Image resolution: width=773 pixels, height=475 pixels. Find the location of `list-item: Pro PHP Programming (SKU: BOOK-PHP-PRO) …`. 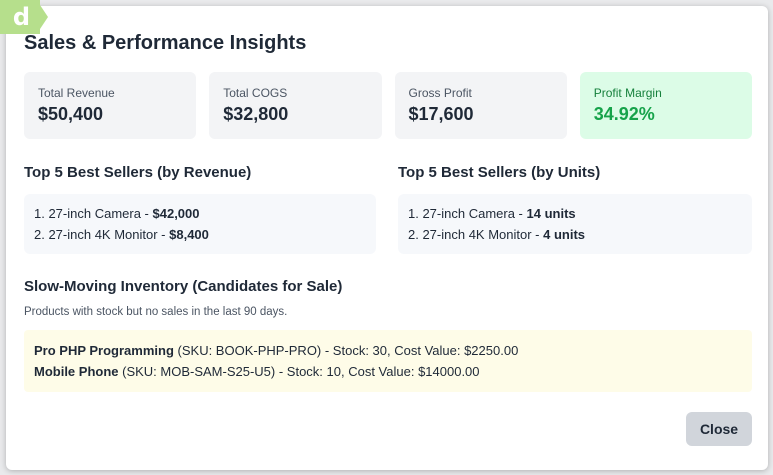

list-item: Pro PHP Programming (SKU: BOOK-PHP-PRO) … is located at coordinates (388, 350).